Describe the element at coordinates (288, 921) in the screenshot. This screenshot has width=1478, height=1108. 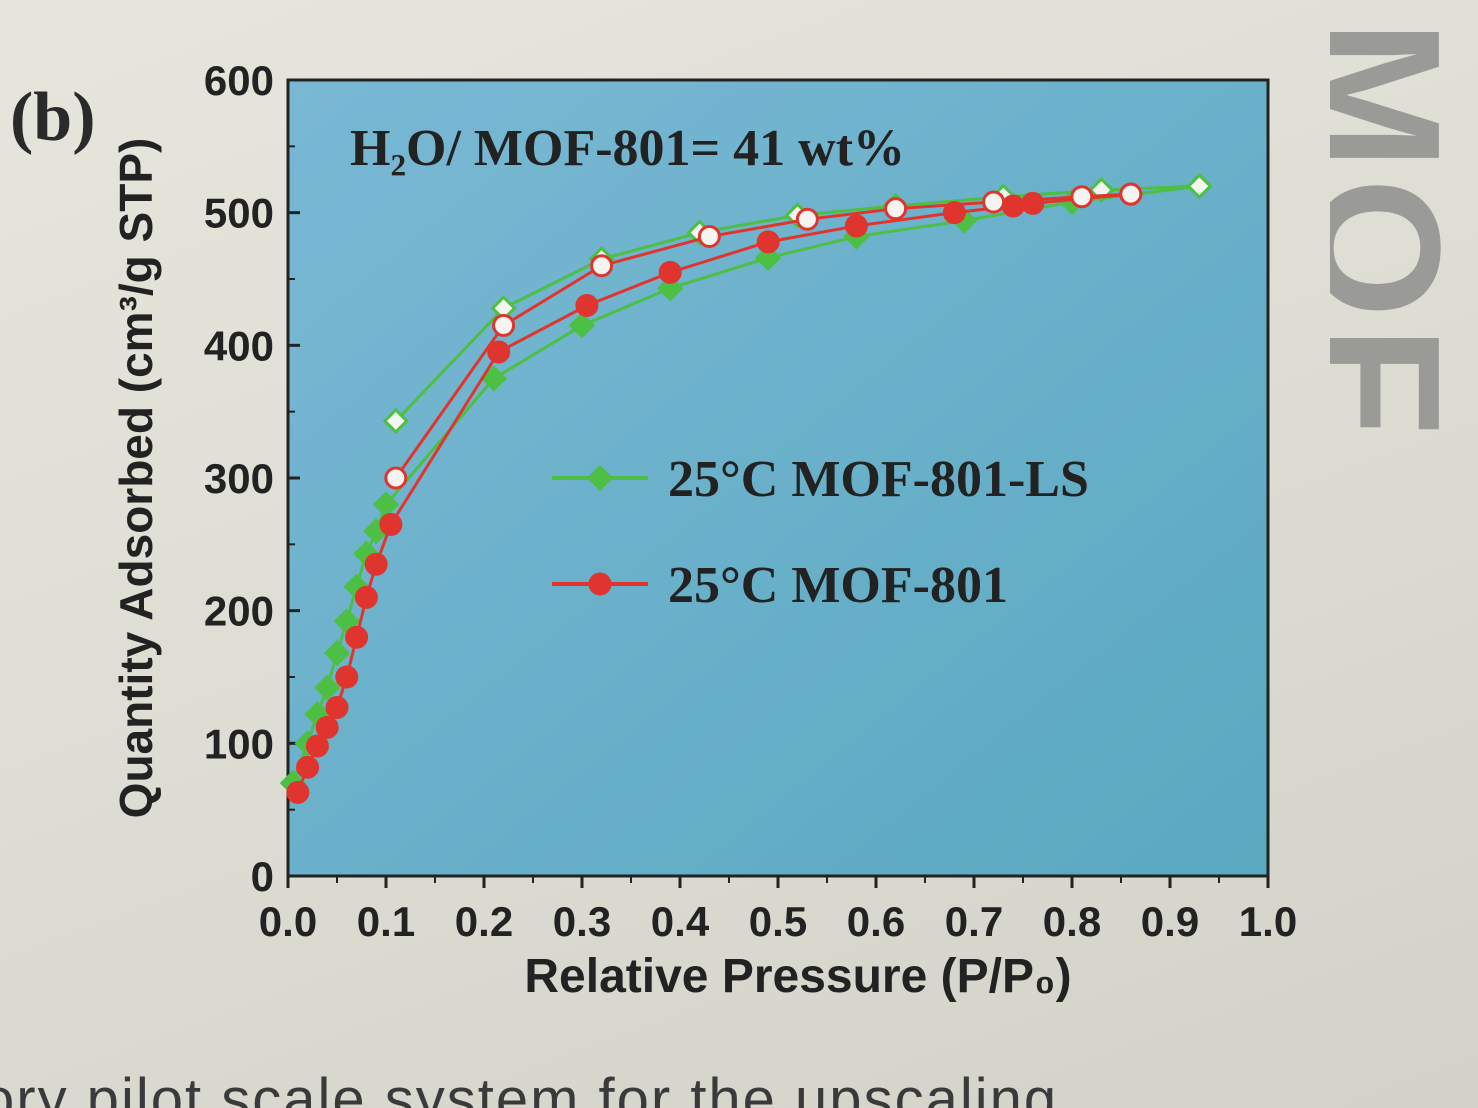
I see `x-tick-label: 0.0` at that location.